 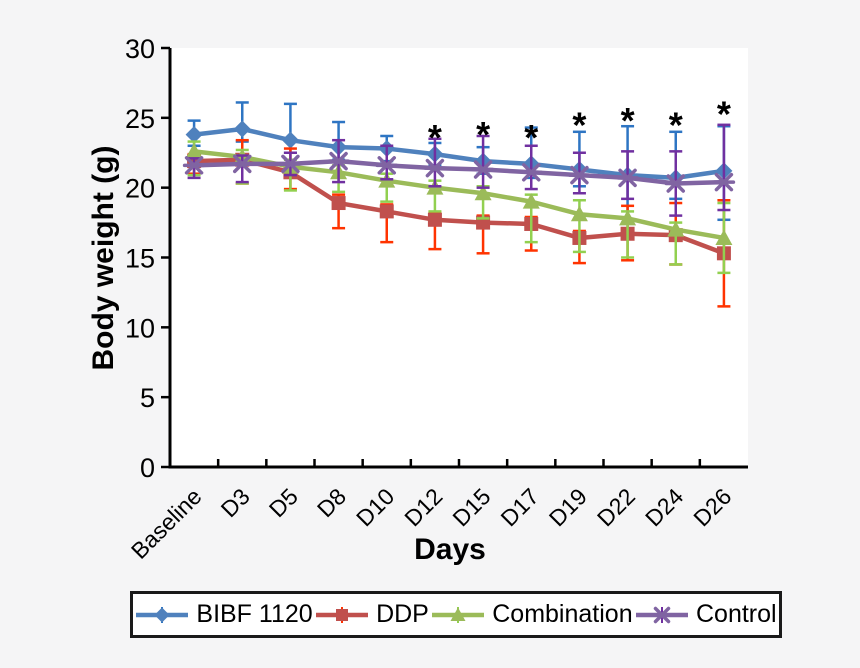 I want to click on x-tick-label: D12, so click(x=423, y=507).